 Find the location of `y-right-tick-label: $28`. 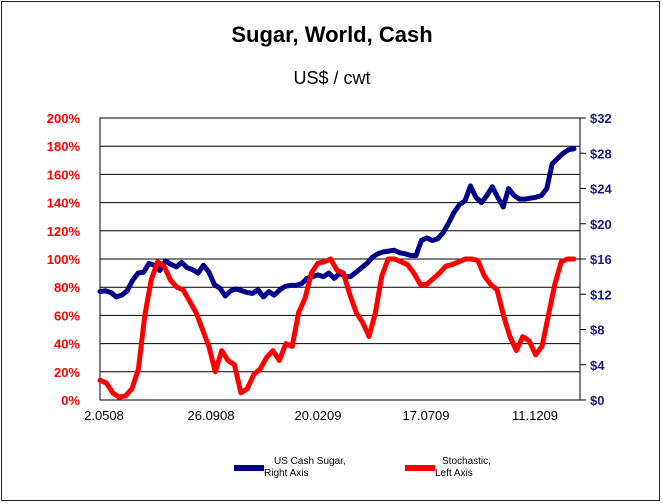

y-right-tick-label: $28 is located at coordinates (601, 153).